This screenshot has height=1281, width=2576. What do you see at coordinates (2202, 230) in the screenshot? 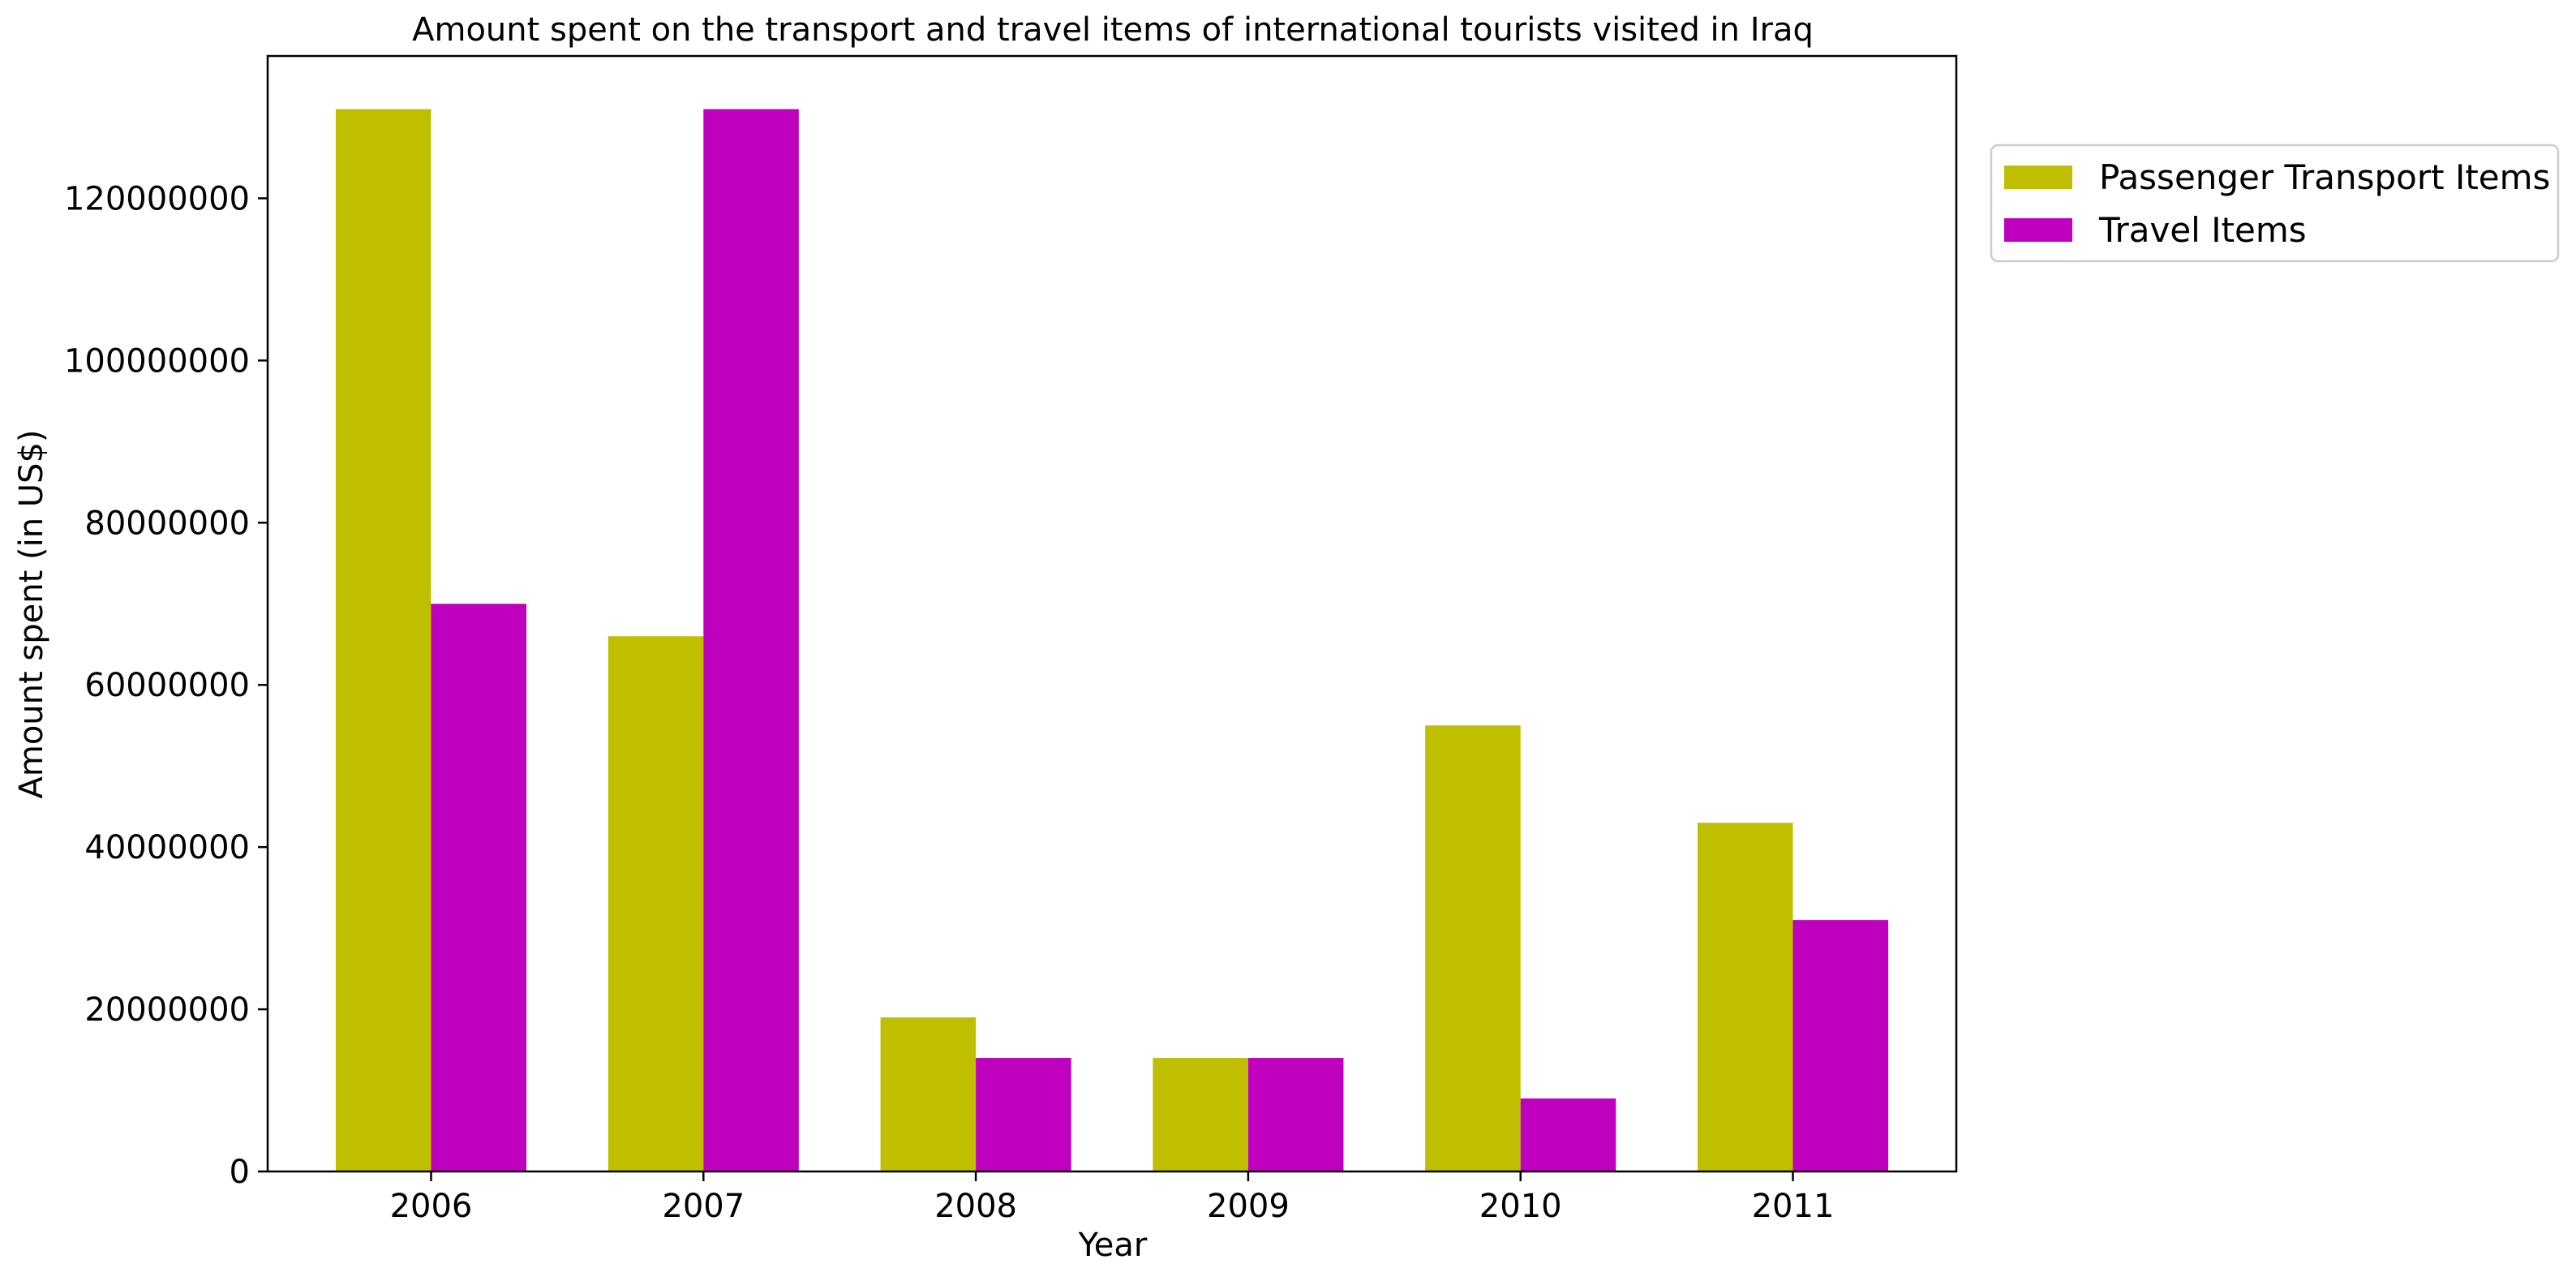
I see `legend-label-travel: Travel Items` at bounding box center [2202, 230].